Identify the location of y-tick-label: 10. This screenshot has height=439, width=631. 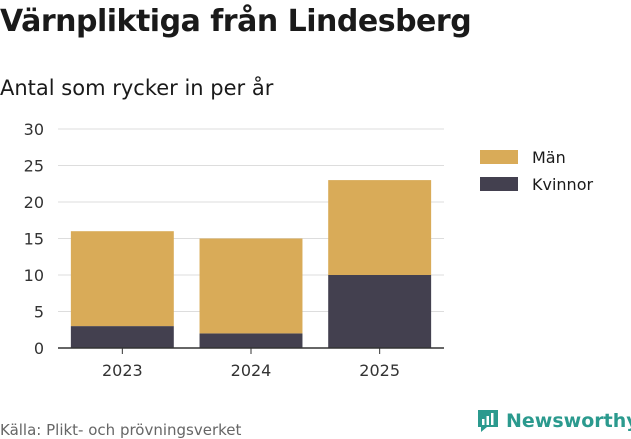
(34, 275).